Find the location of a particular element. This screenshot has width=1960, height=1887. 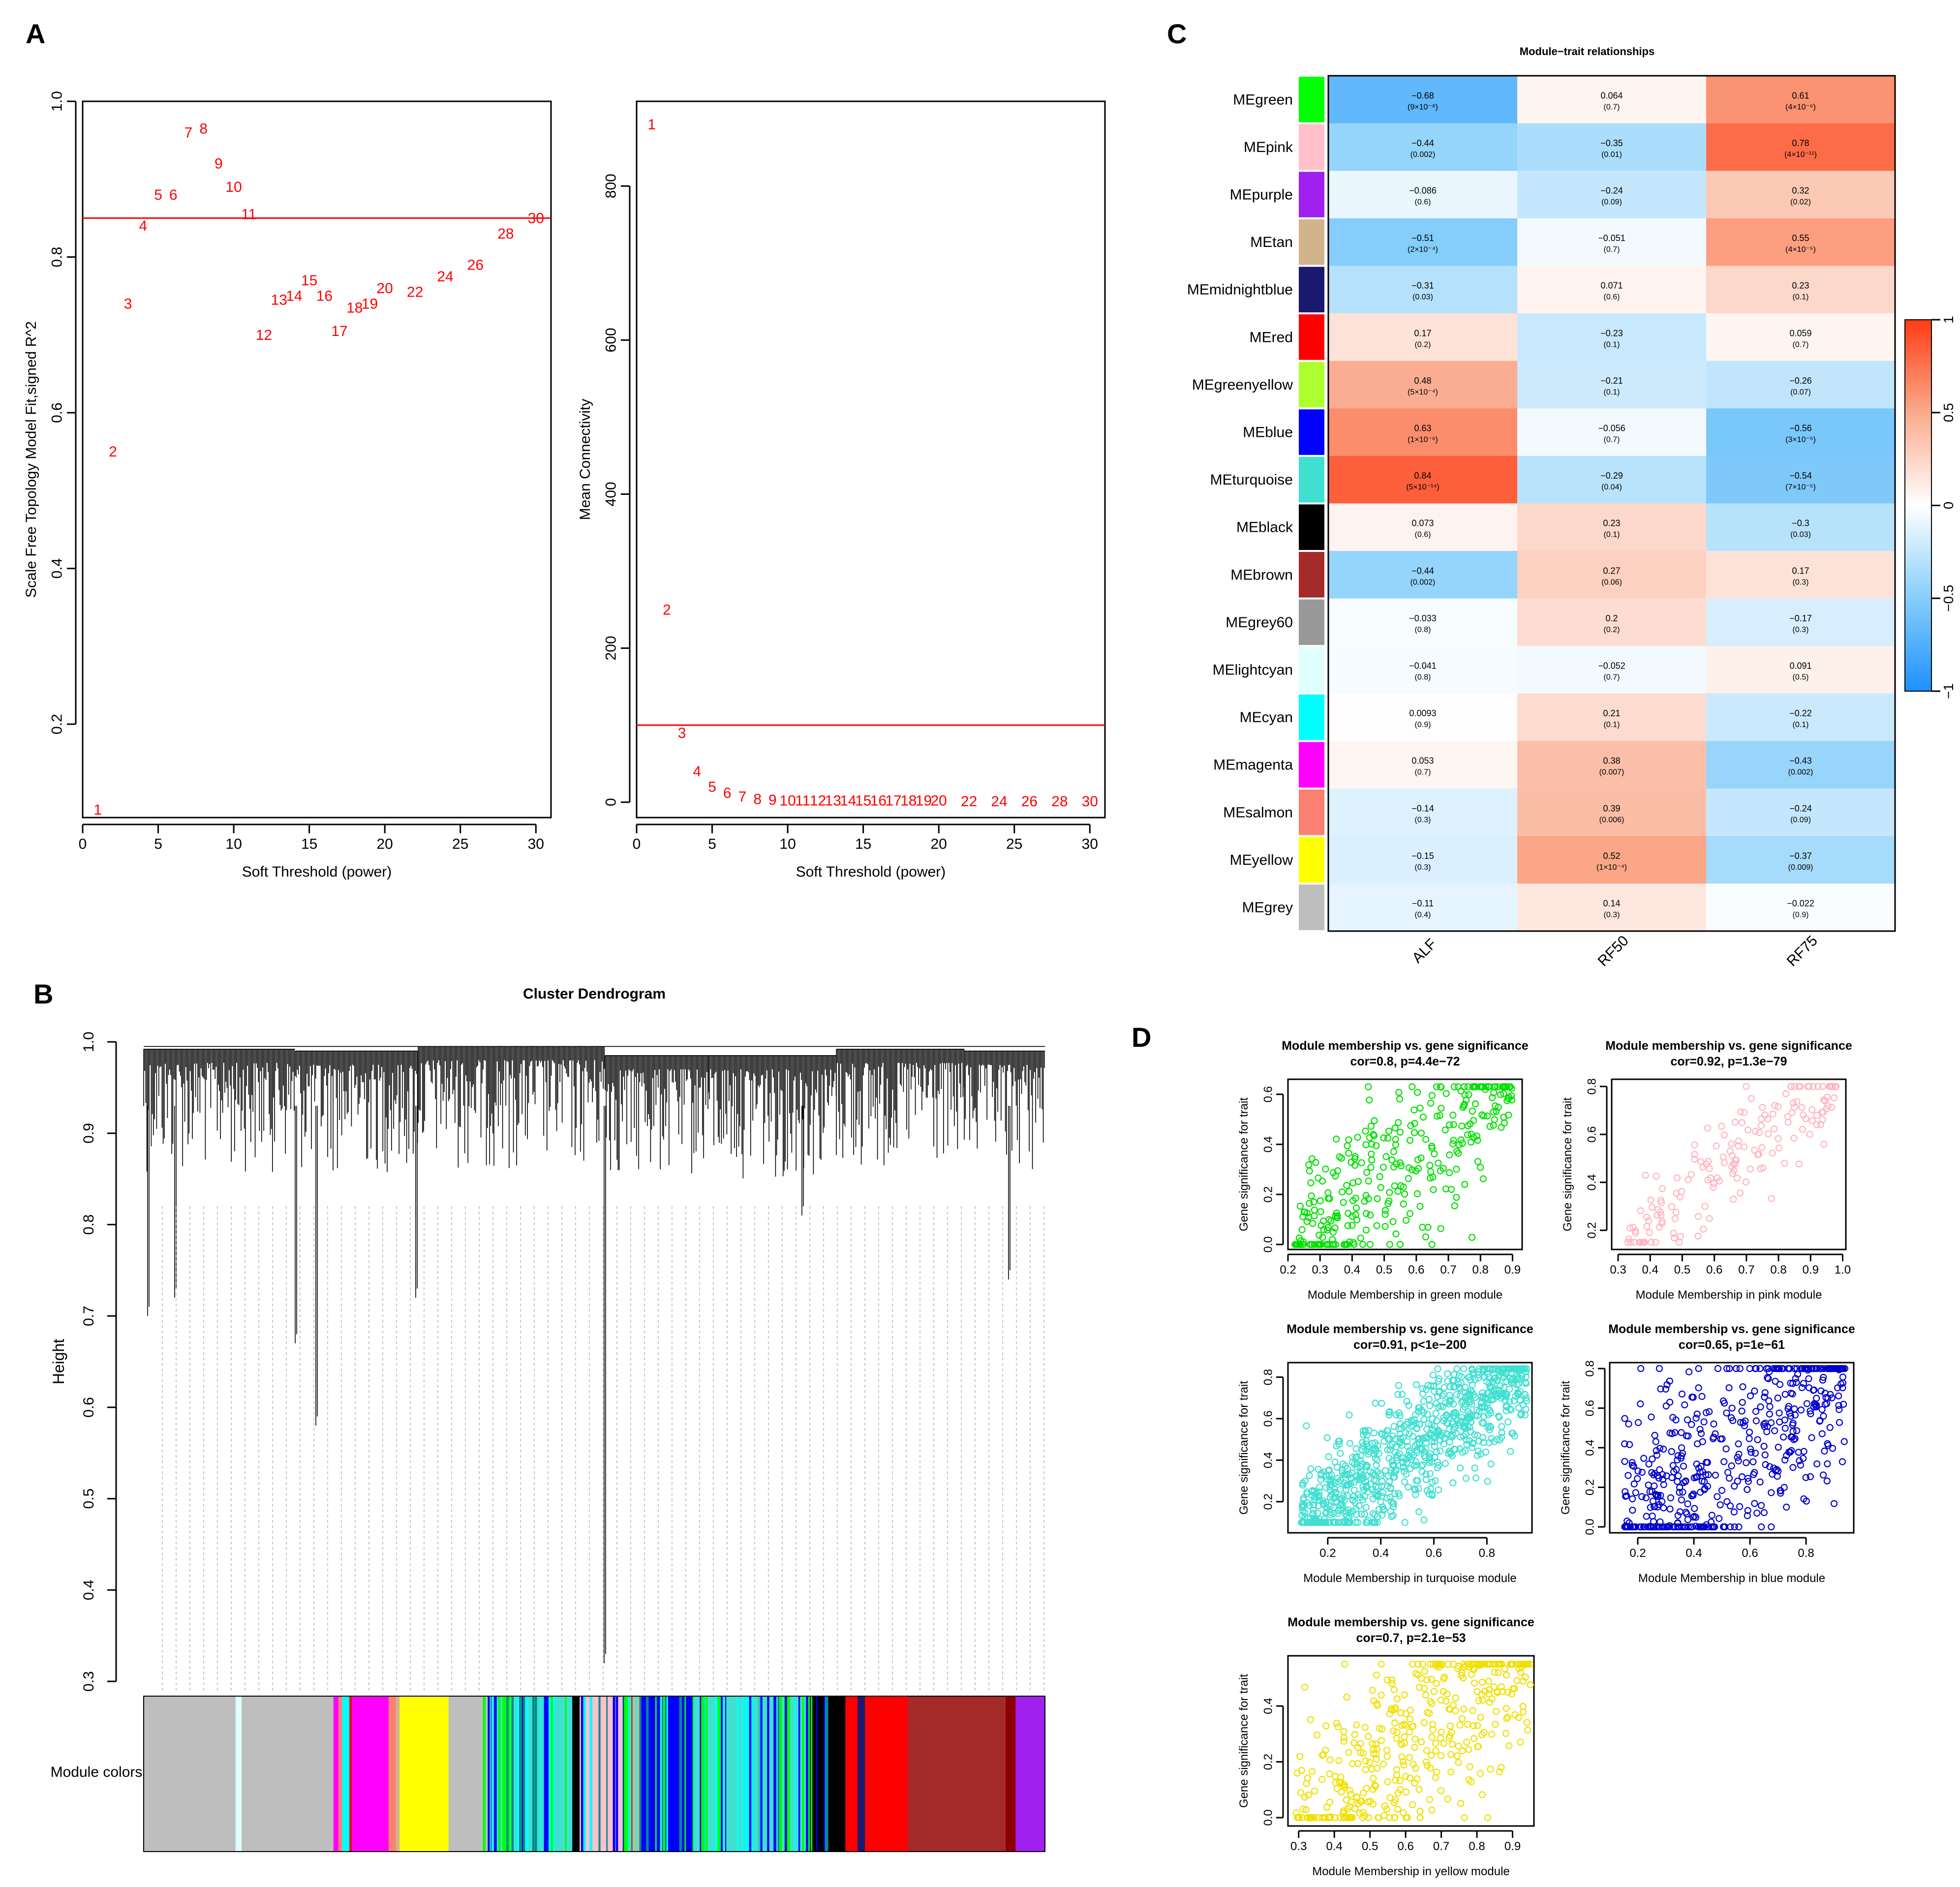

module-row-label: MEgrey60 is located at coordinates (1259, 622).